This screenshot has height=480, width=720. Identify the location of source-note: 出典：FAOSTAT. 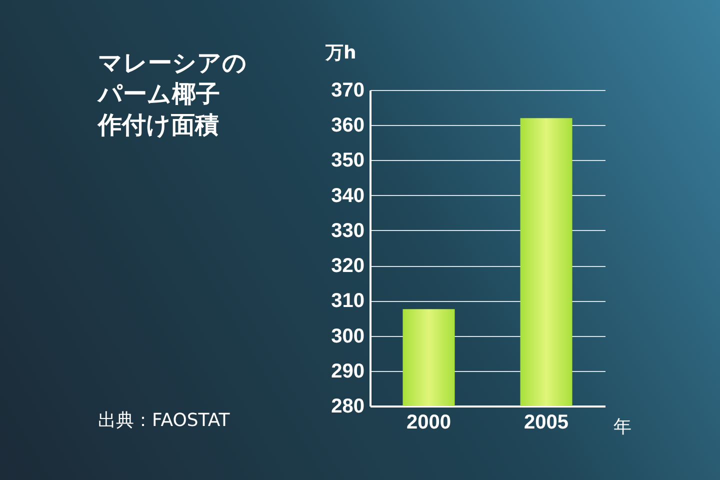
(164, 420).